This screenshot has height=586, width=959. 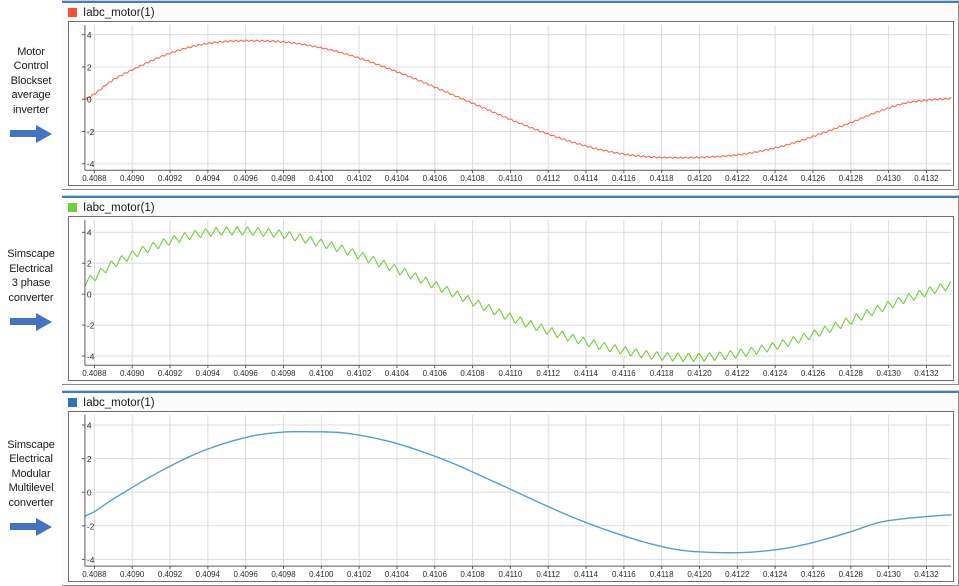 I want to click on legend-1: Iabc_motor(1), so click(x=111, y=12).